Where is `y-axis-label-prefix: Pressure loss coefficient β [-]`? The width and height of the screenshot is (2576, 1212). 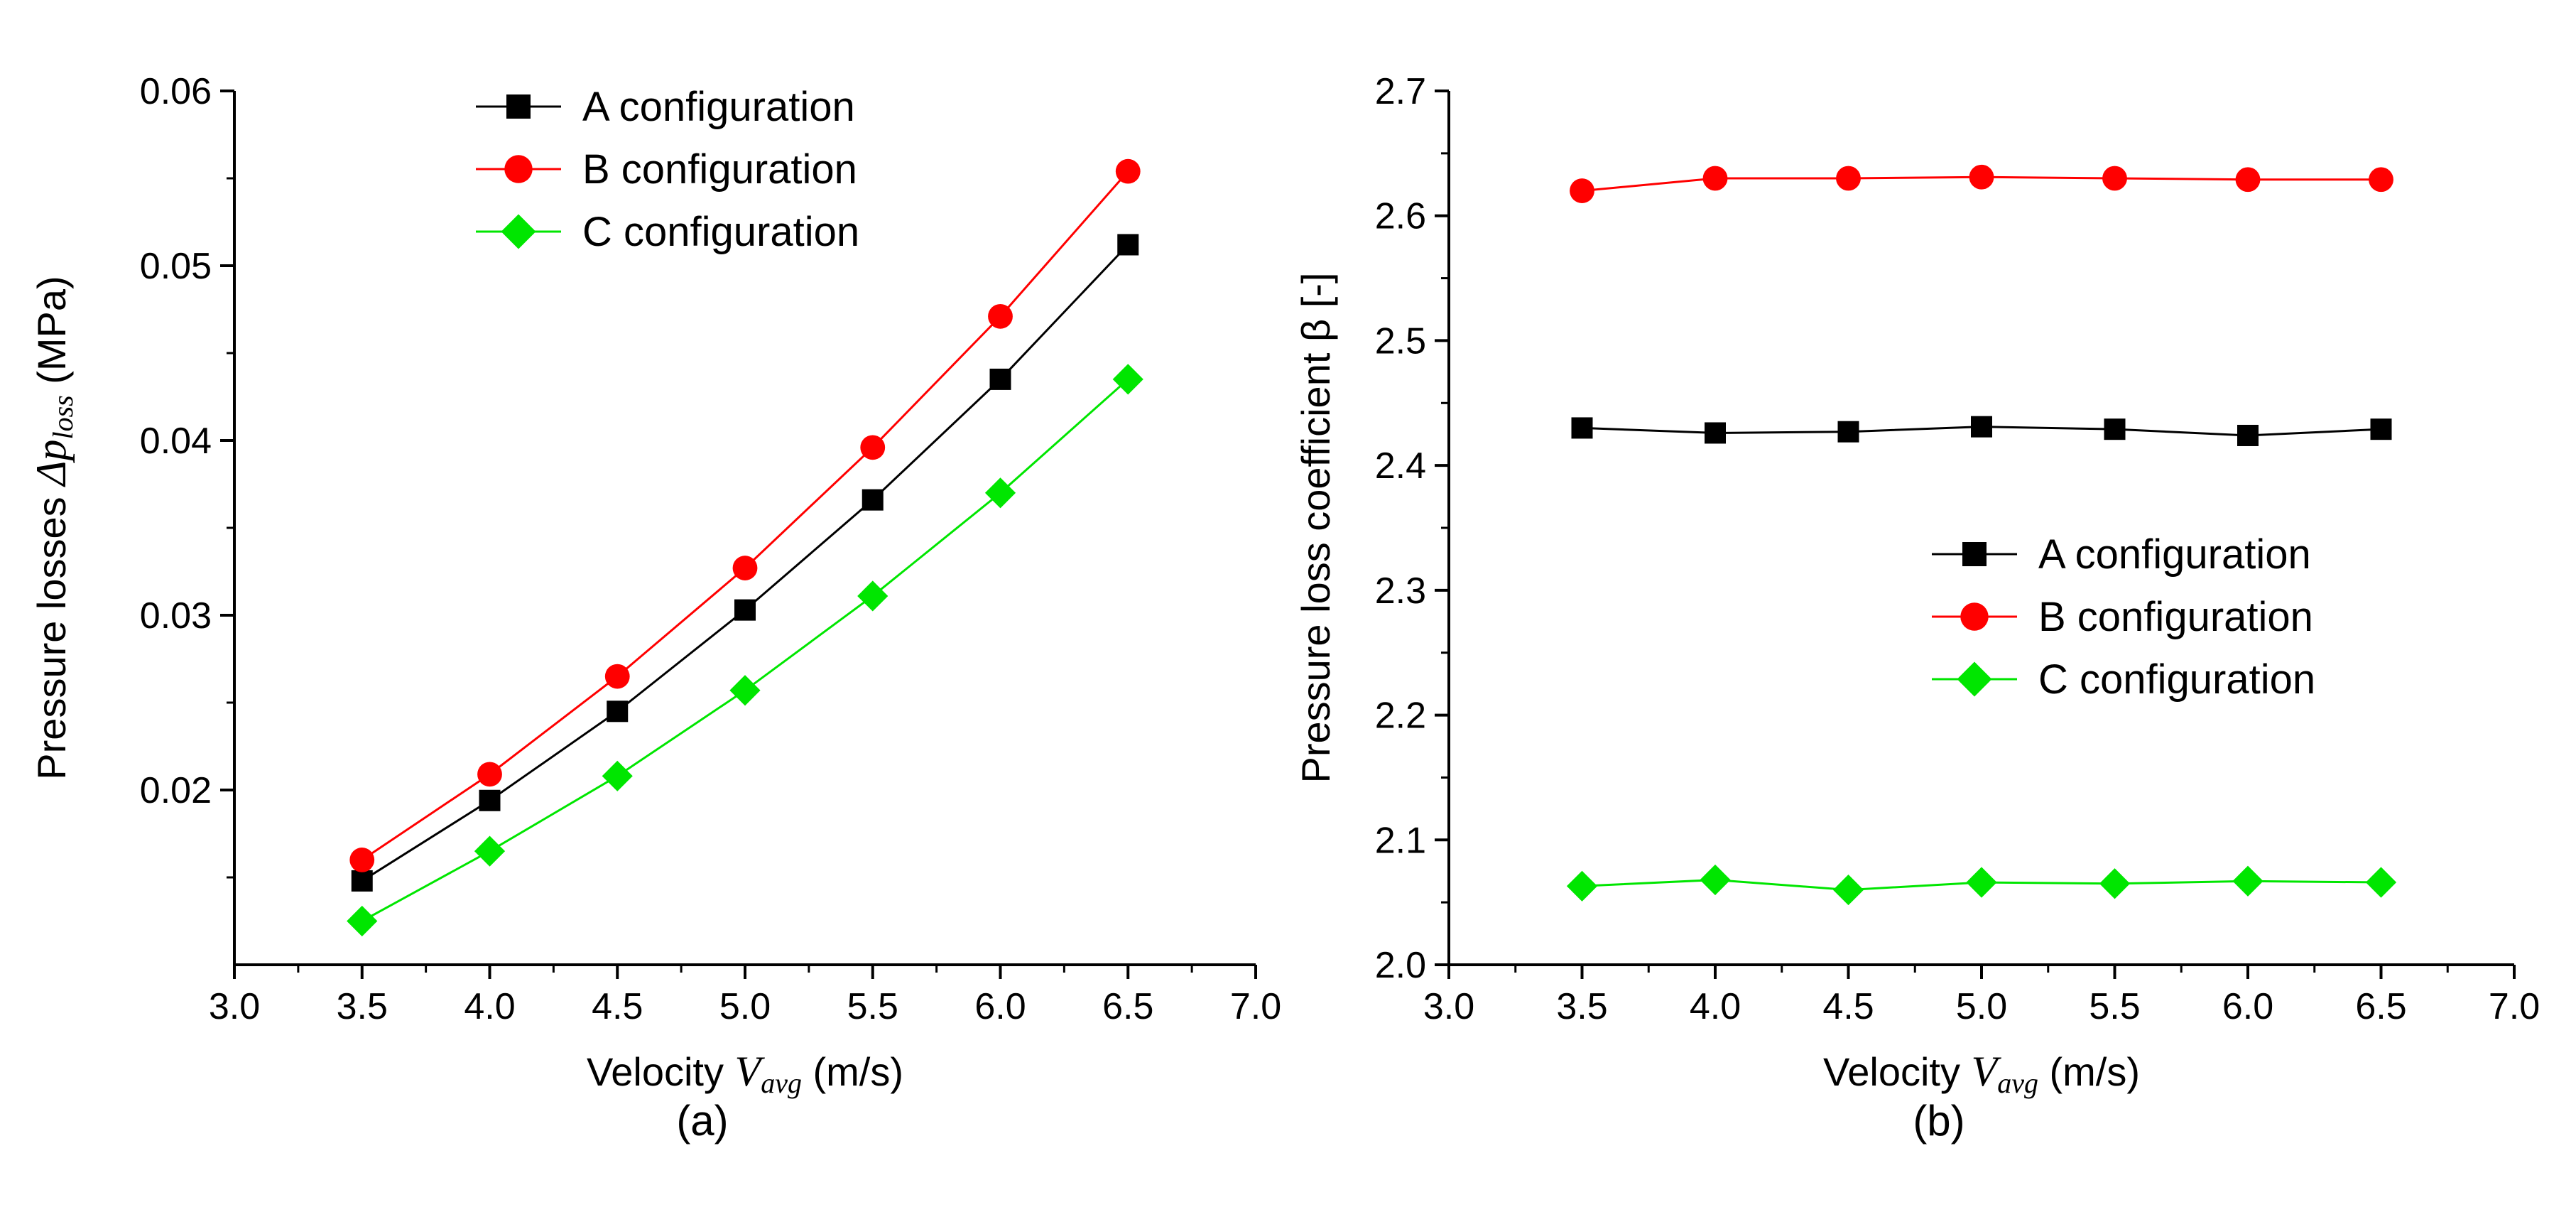
y-axis-label-prefix: Pressure loss coefficient β [-] is located at coordinates (1316, 527).